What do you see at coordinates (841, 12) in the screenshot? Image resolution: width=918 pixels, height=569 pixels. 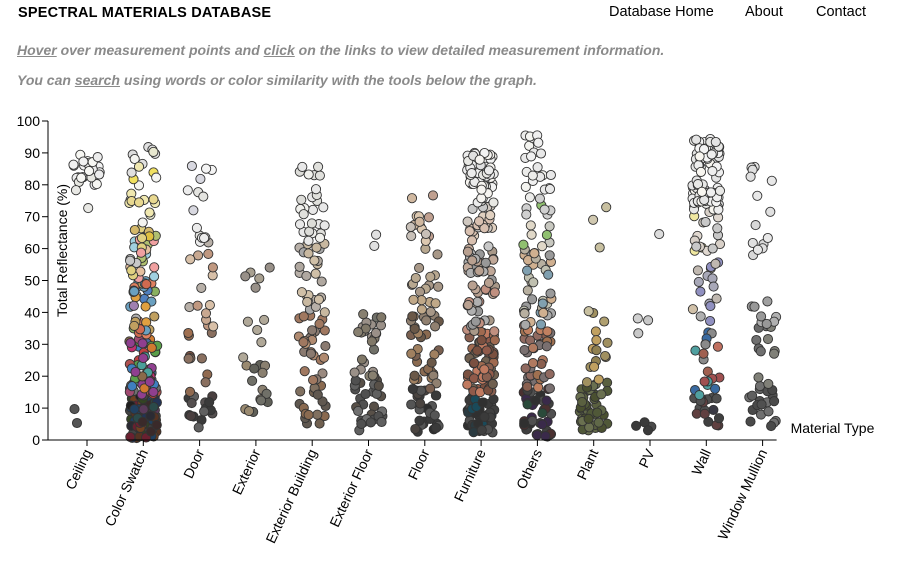 I see `nav-contact-link: Contact` at bounding box center [841, 12].